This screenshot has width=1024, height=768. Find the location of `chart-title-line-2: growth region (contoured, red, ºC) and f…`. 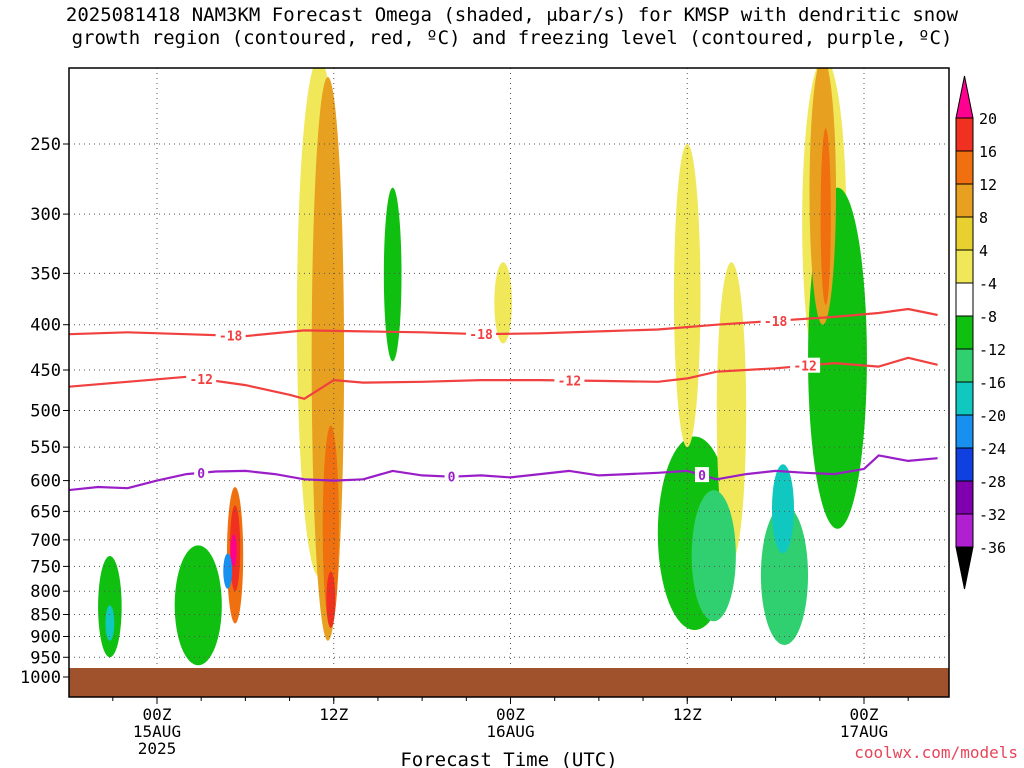

chart-title-line-2: growth region (contoured, red, ºC) and f… is located at coordinates (512, 38).